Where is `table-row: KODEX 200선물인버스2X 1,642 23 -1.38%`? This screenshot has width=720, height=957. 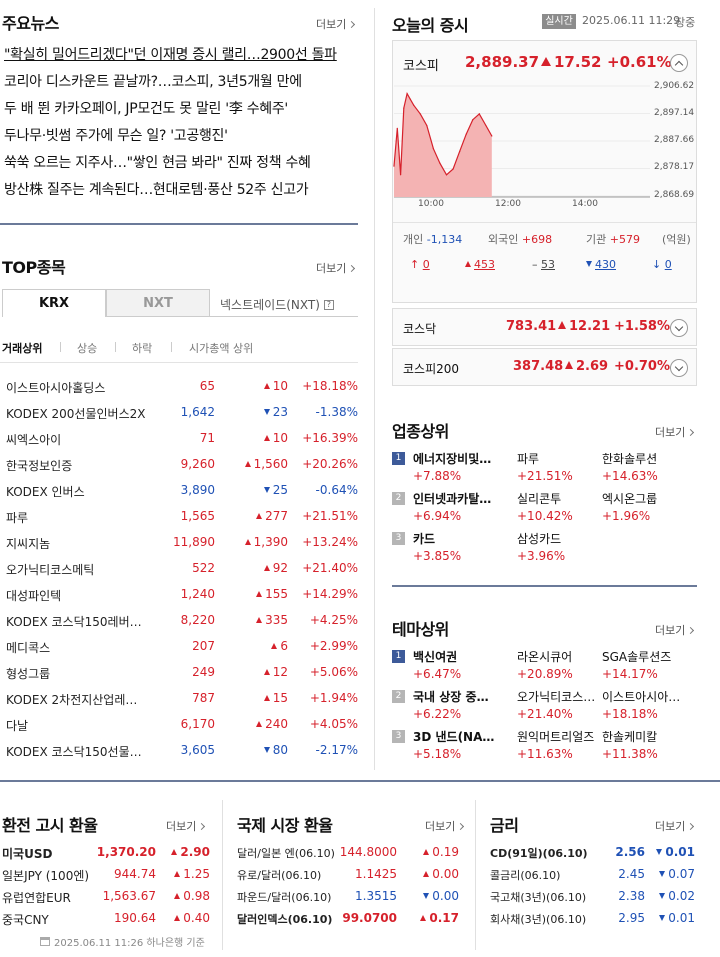 table-row: KODEX 200선물인버스2X 1,642 23 -1.38% is located at coordinates (180, 412).